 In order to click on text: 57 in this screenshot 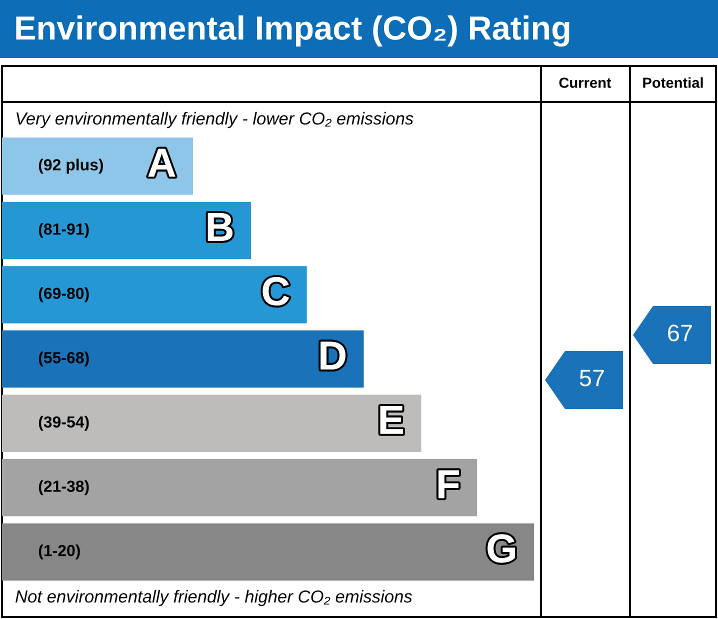, I will do `click(592, 378)`.